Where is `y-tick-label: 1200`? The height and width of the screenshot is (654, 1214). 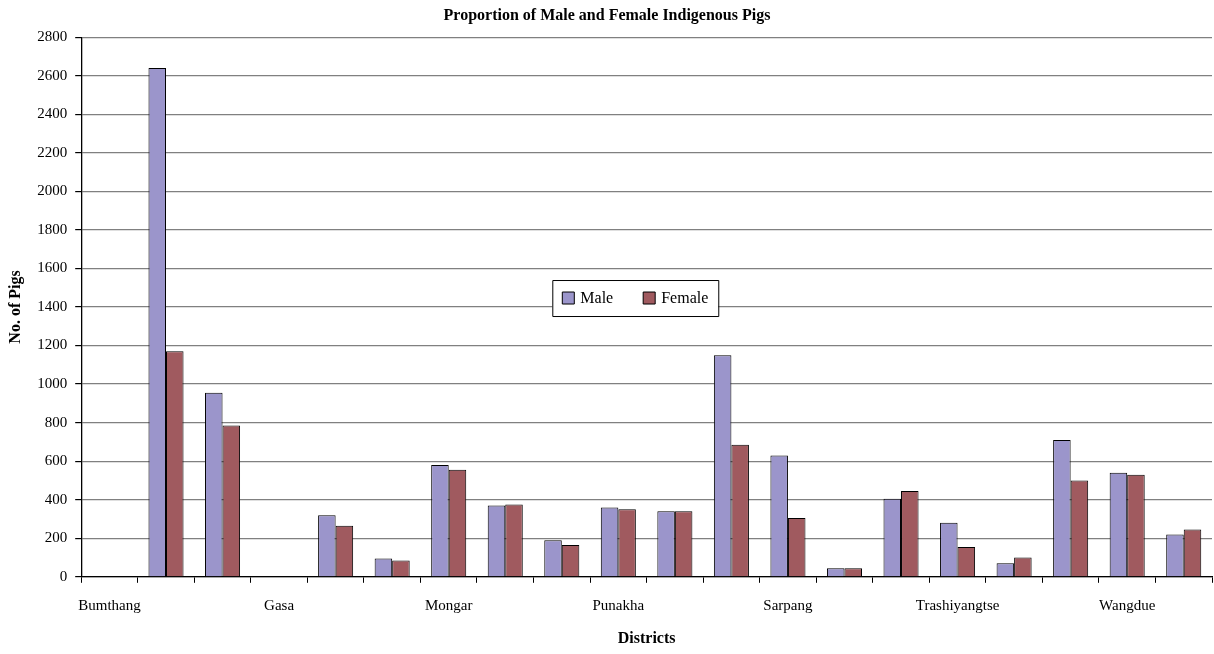 y-tick-label: 1200 is located at coordinates (52, 344).